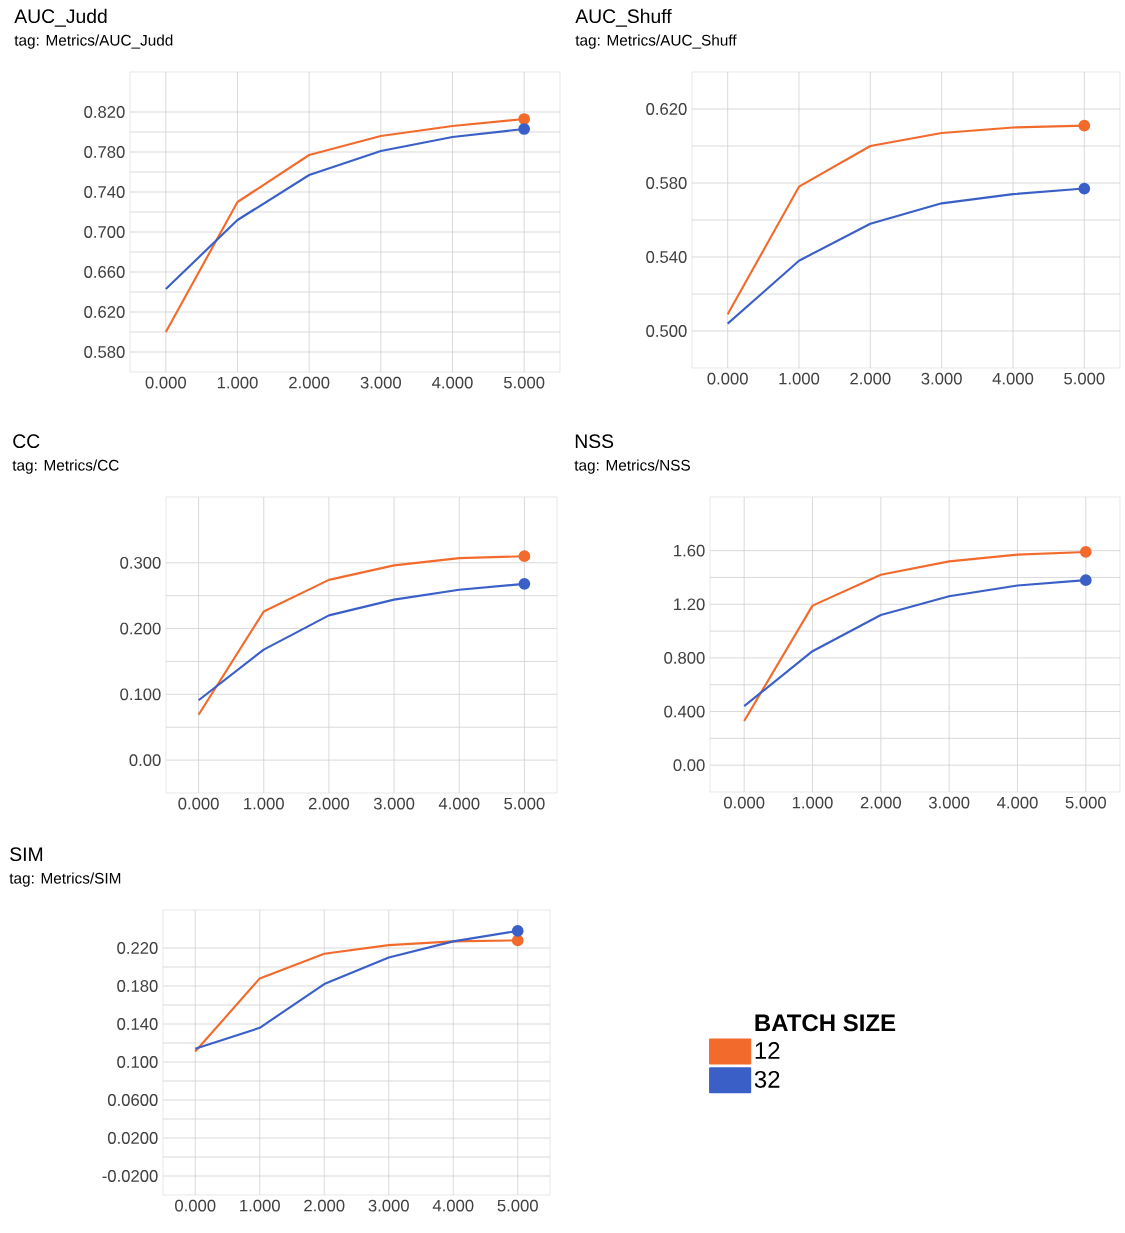  I want to click on chart-title: NSS, so click(594, 441).